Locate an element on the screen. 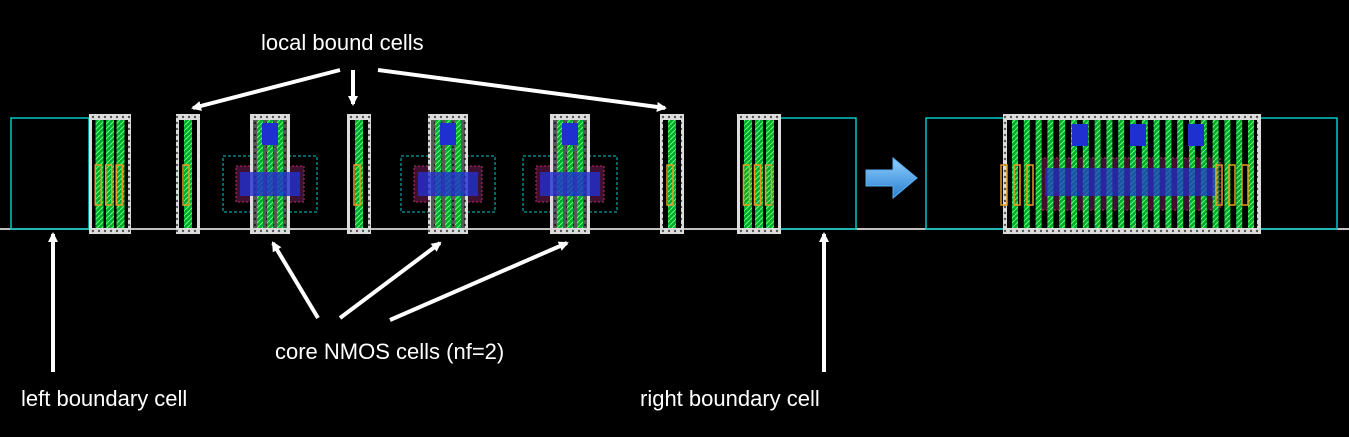  merged-metal is located at coordinates (1130, 182).